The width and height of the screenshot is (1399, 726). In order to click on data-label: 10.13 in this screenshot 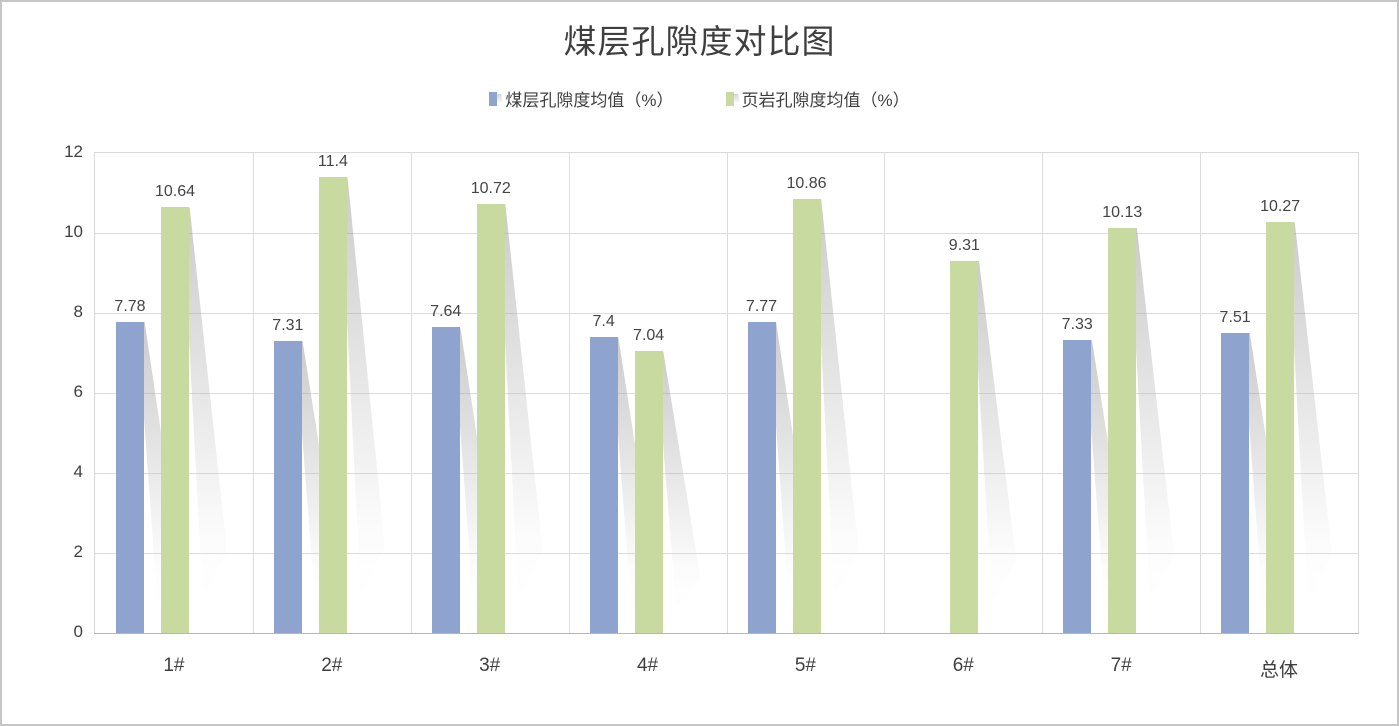, I will do `click(1122, 212)`.